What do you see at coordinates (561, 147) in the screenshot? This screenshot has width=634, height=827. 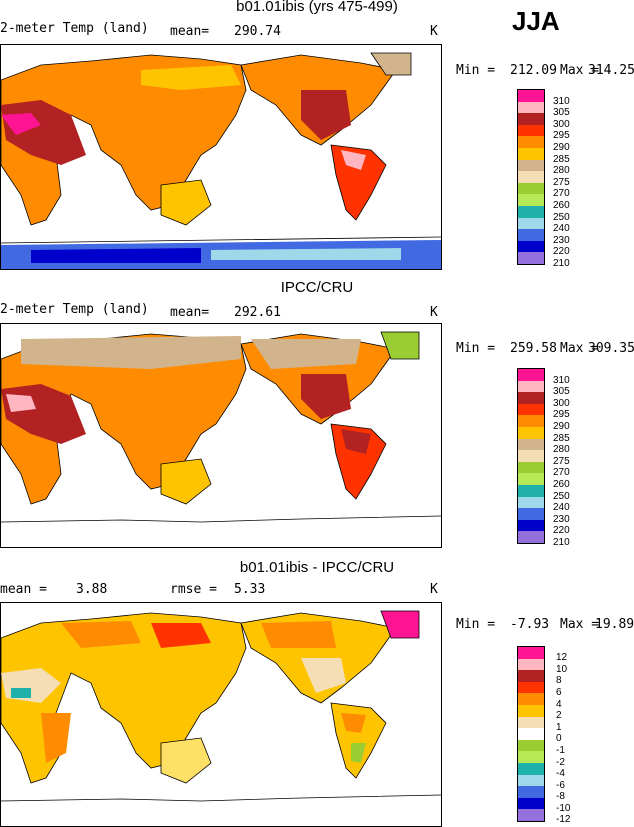 I see `panel-1-colorbar-label: 290` at bounding box center [561, 147].